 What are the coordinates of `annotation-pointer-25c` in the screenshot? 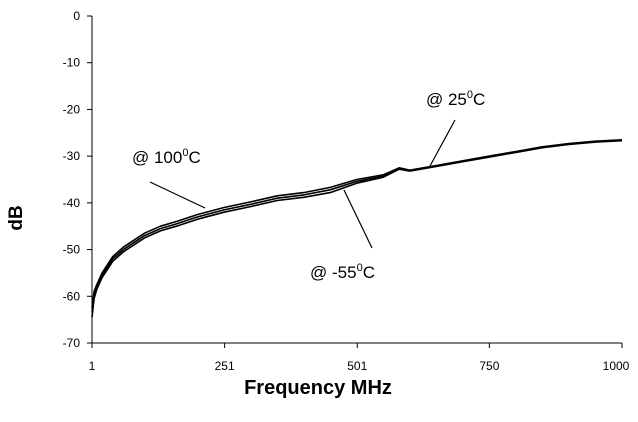 It's located at (442, 143).